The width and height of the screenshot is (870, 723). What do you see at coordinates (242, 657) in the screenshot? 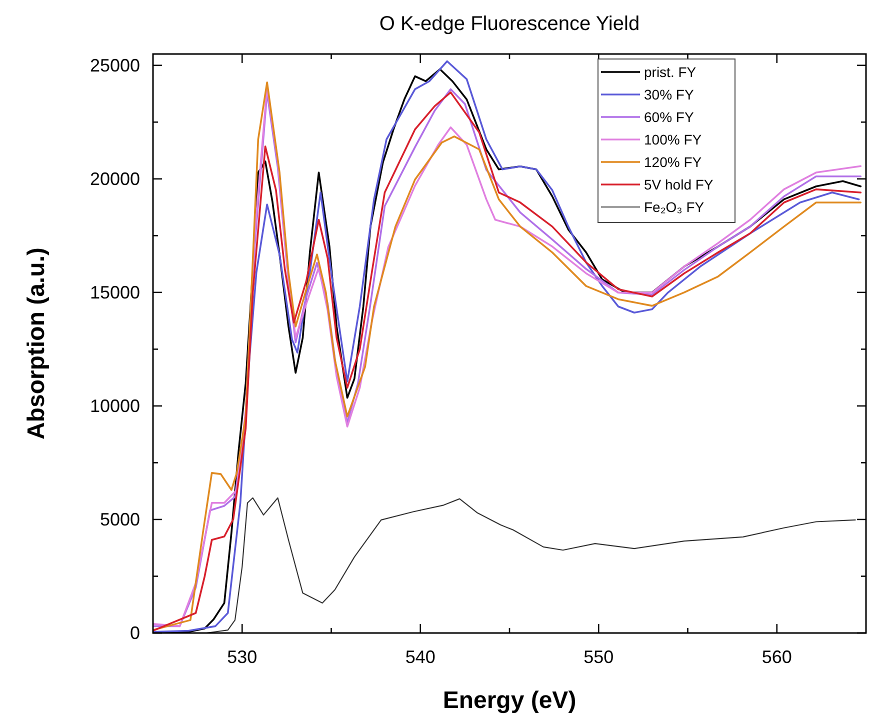
I see `x-tick-label: 530` at bounding box center [242, 657].